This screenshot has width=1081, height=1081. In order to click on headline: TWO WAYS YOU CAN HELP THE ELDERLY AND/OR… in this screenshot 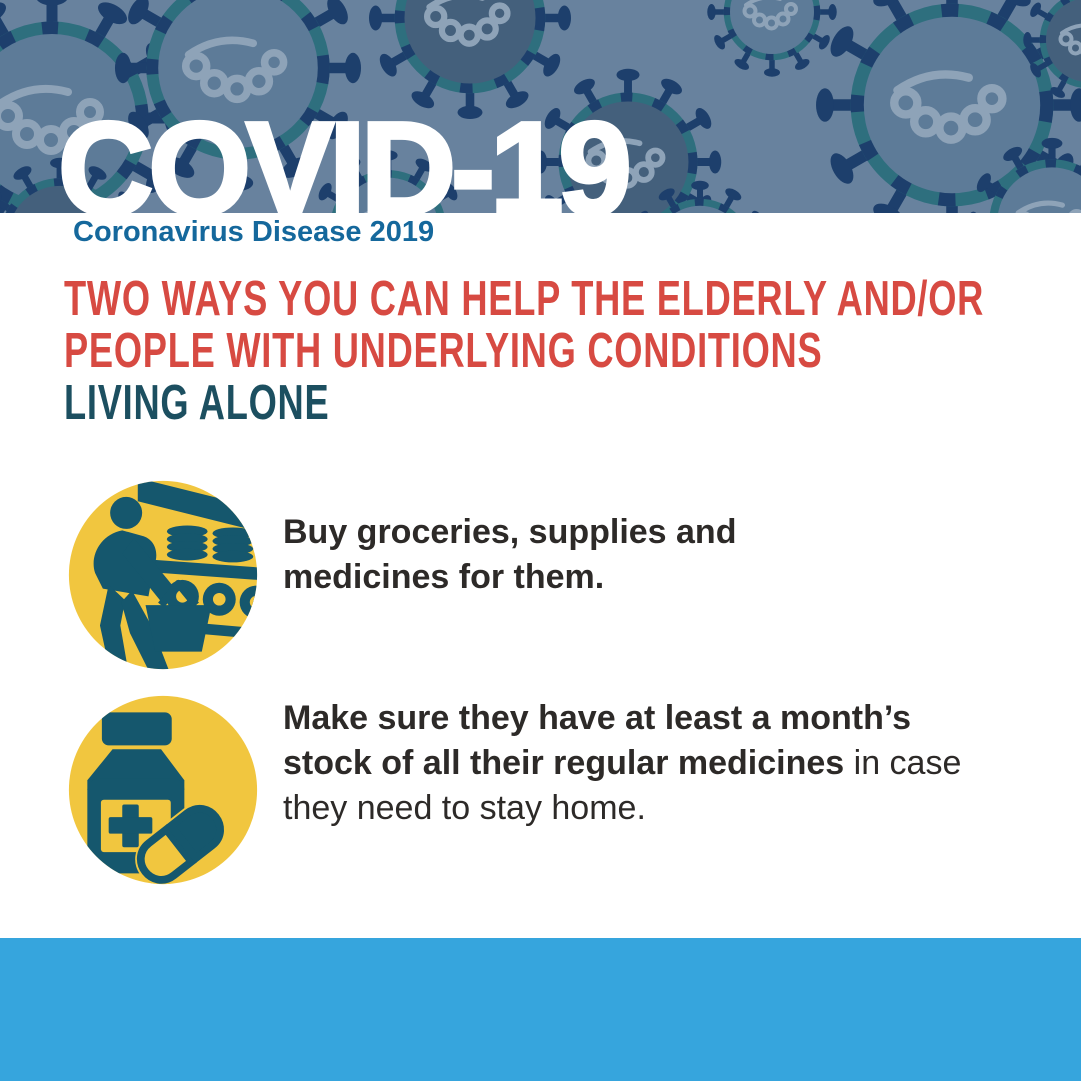, I will do `click(572, 351)`.